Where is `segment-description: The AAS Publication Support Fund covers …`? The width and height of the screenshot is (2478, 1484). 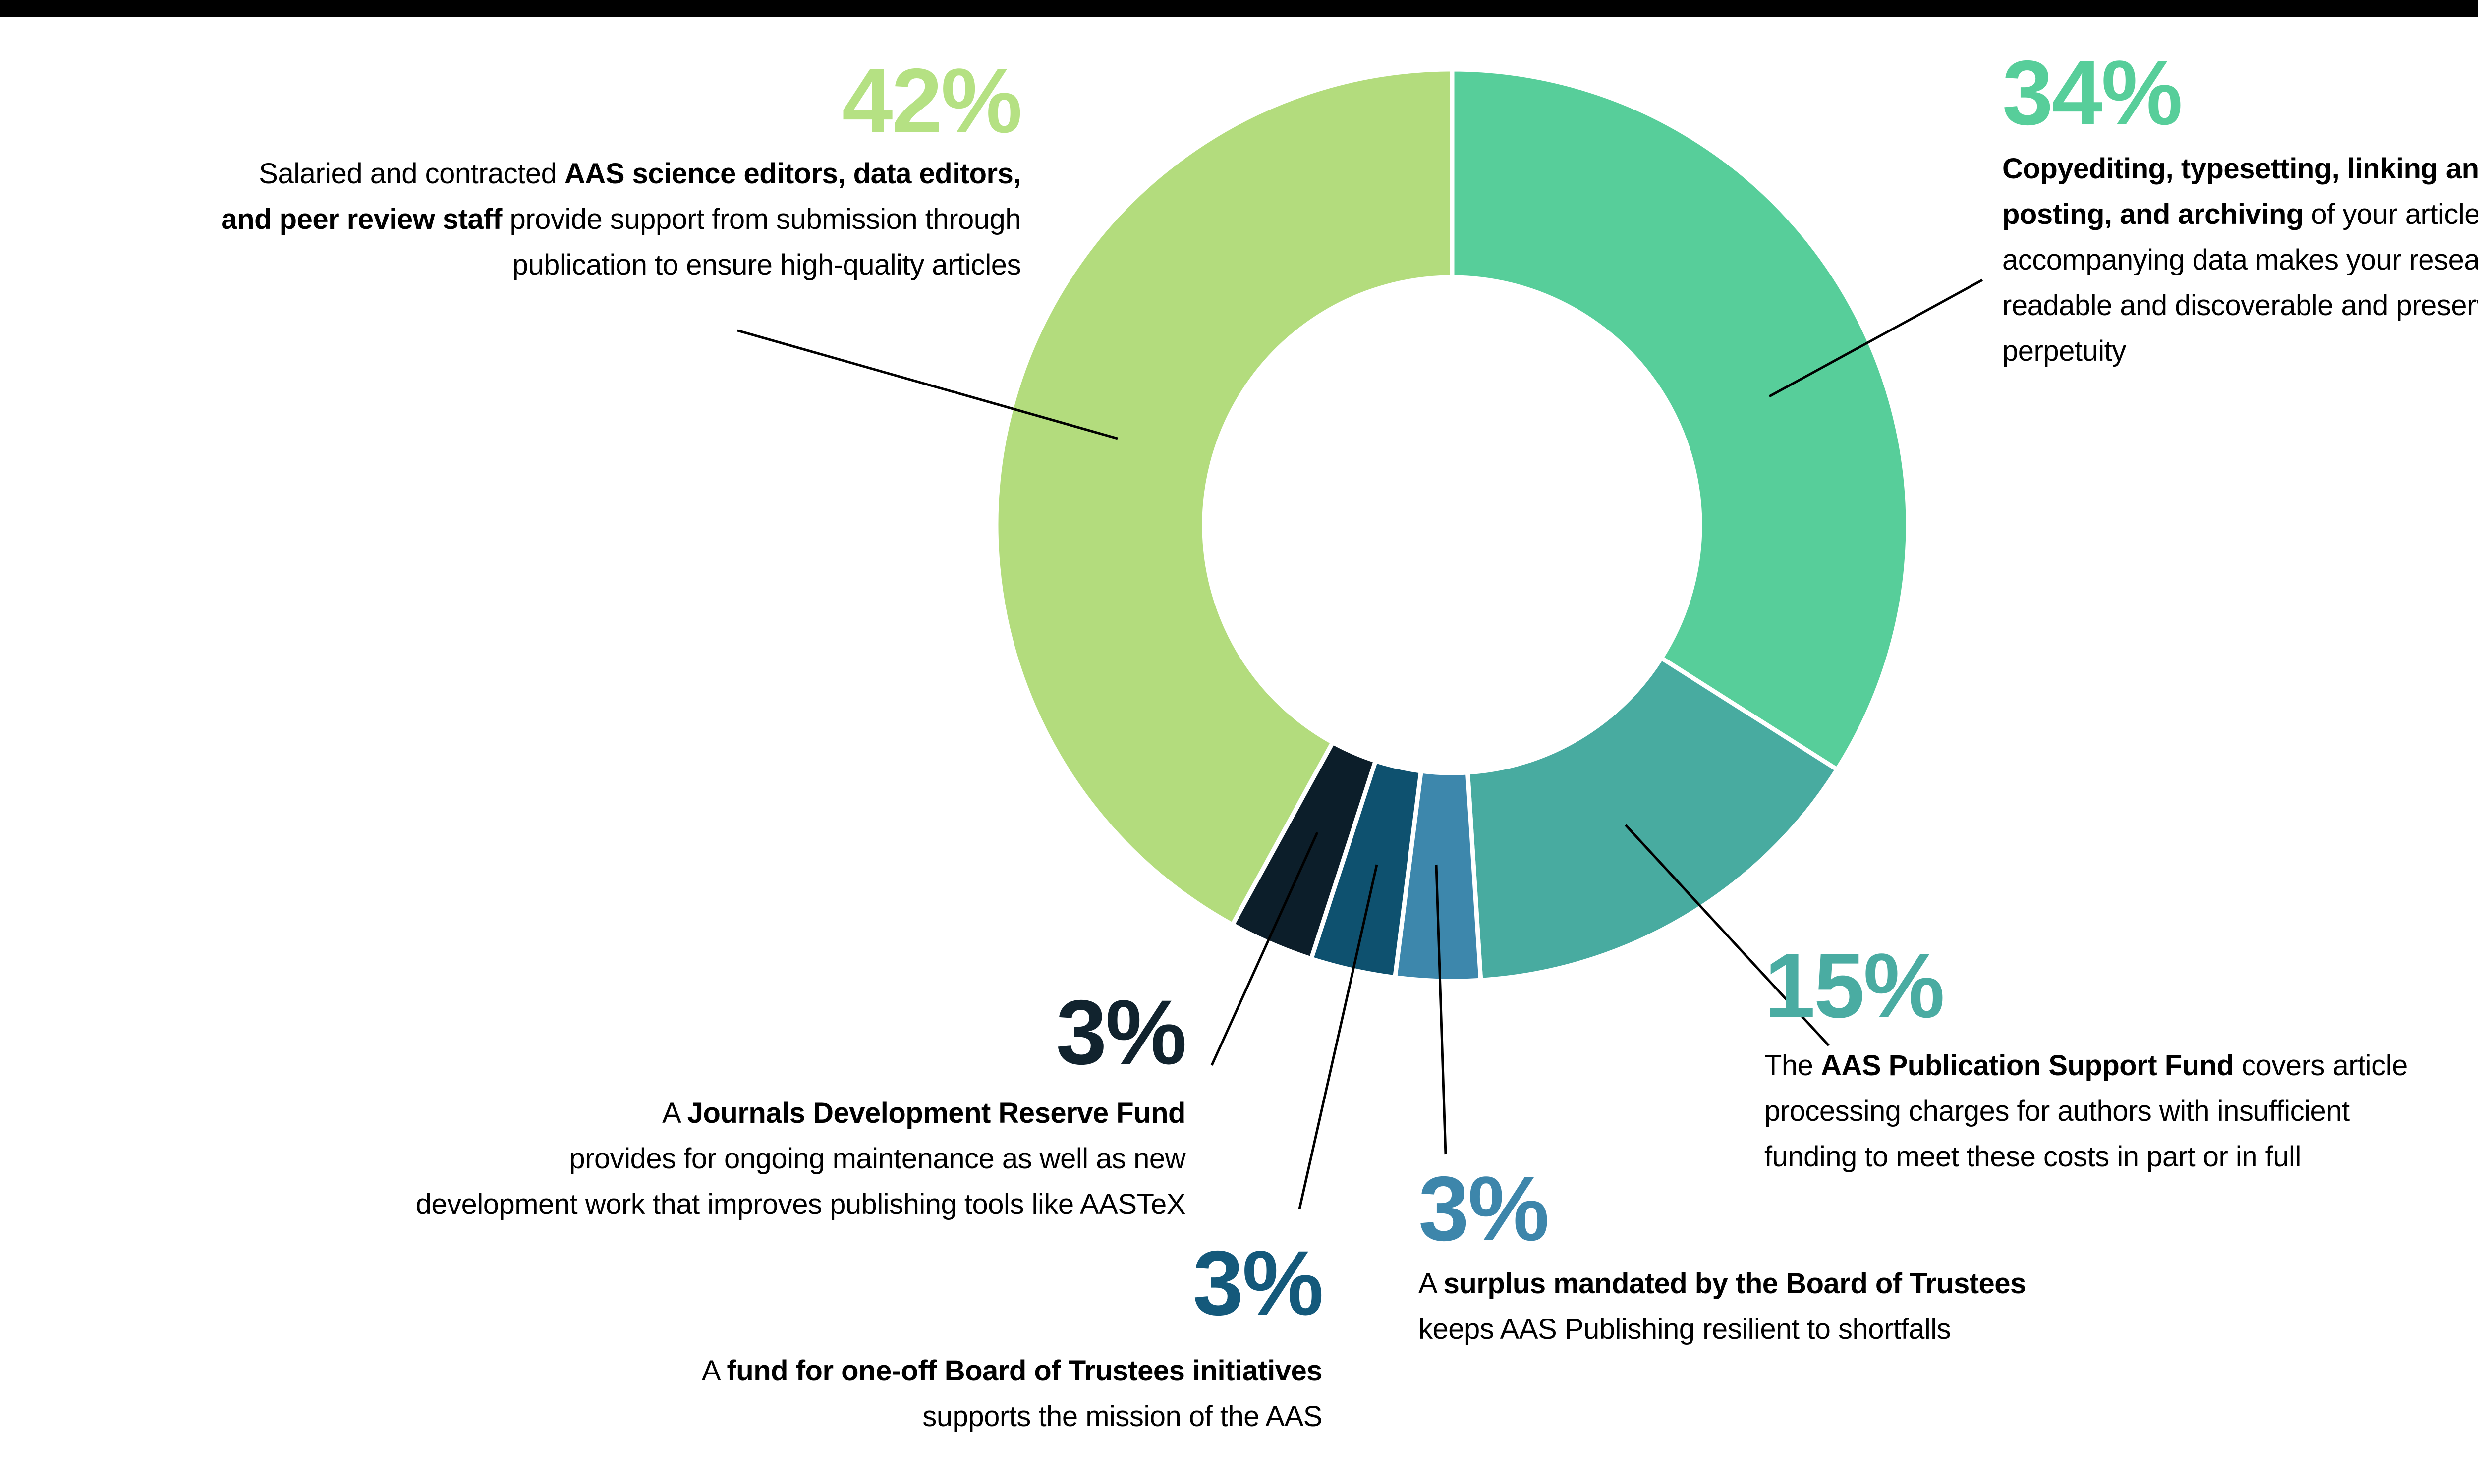
segment-description: The AAS Publication Support Fund covers … is located at coordinates (2086, 1111).